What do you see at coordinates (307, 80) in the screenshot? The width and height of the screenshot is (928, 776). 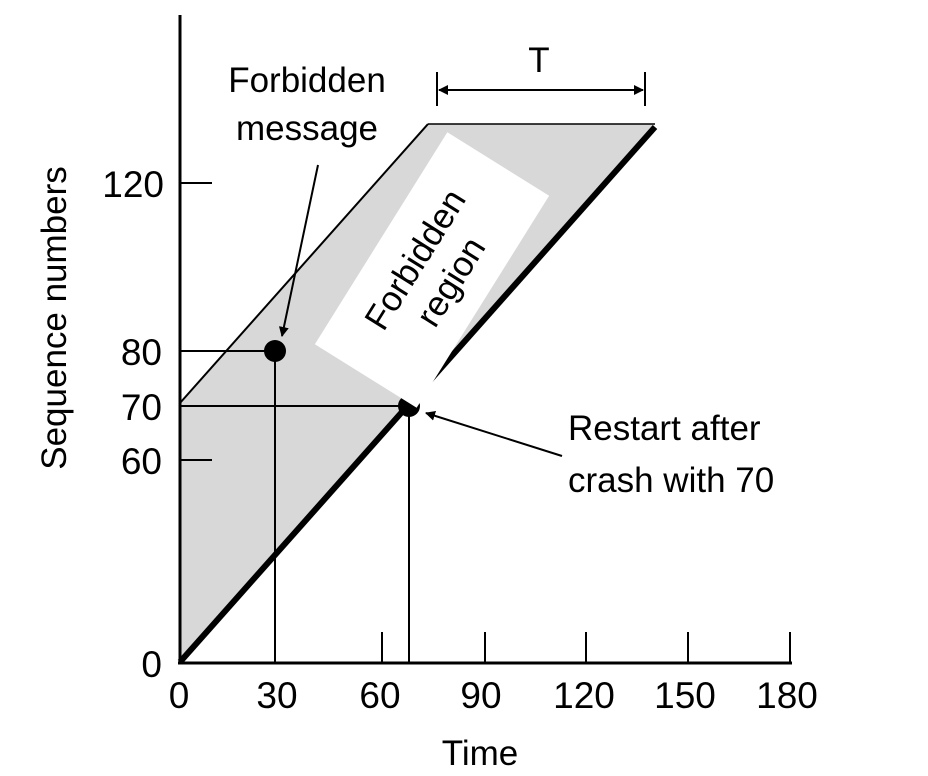 I see `forbidden-message-label-line1: Forbidden` at bounding box center [307, 80].